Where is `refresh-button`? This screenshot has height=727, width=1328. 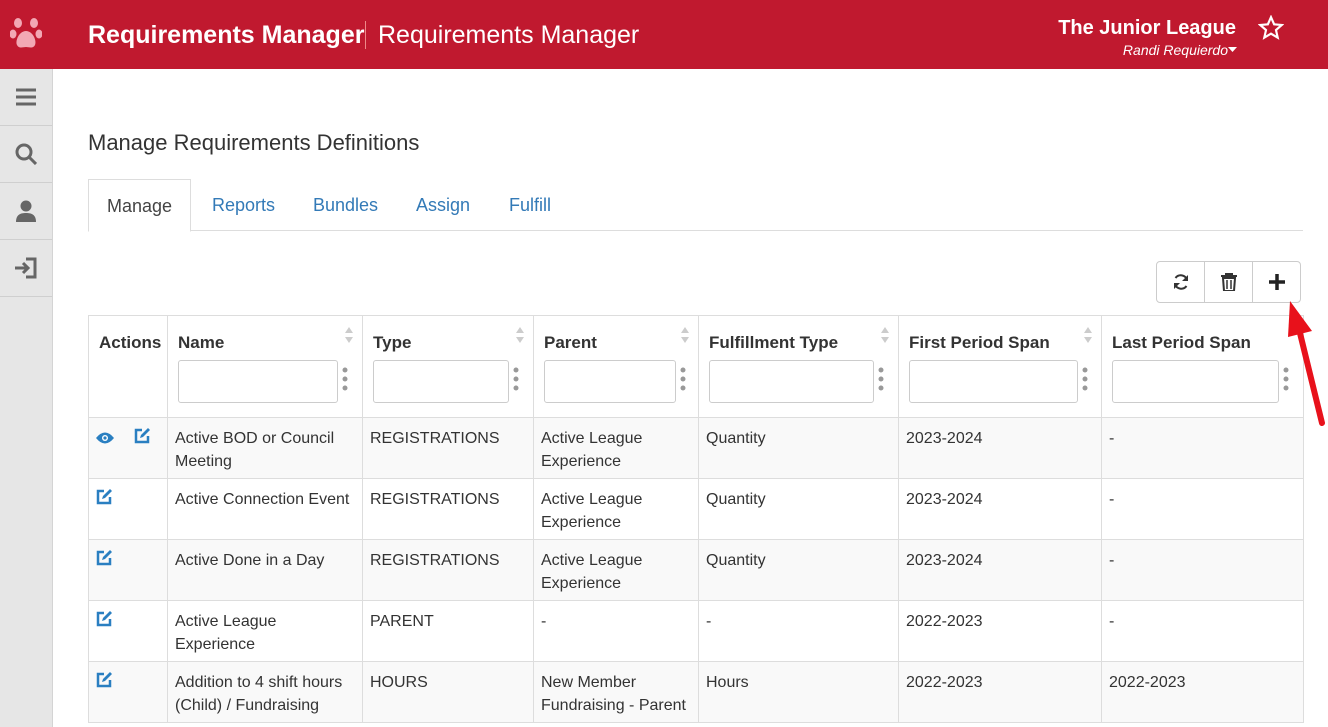 refresh-button is located at coordinates (1180, 282).